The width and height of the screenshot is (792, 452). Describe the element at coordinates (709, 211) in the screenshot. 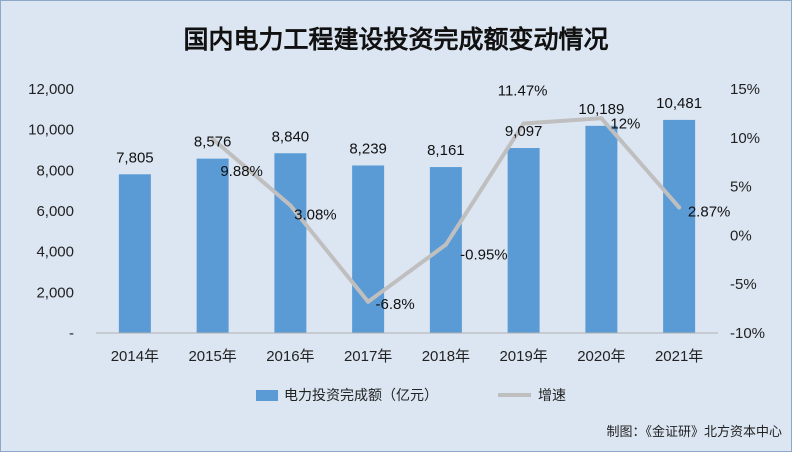

I see `growth-label-7: 2.87%` at that location.